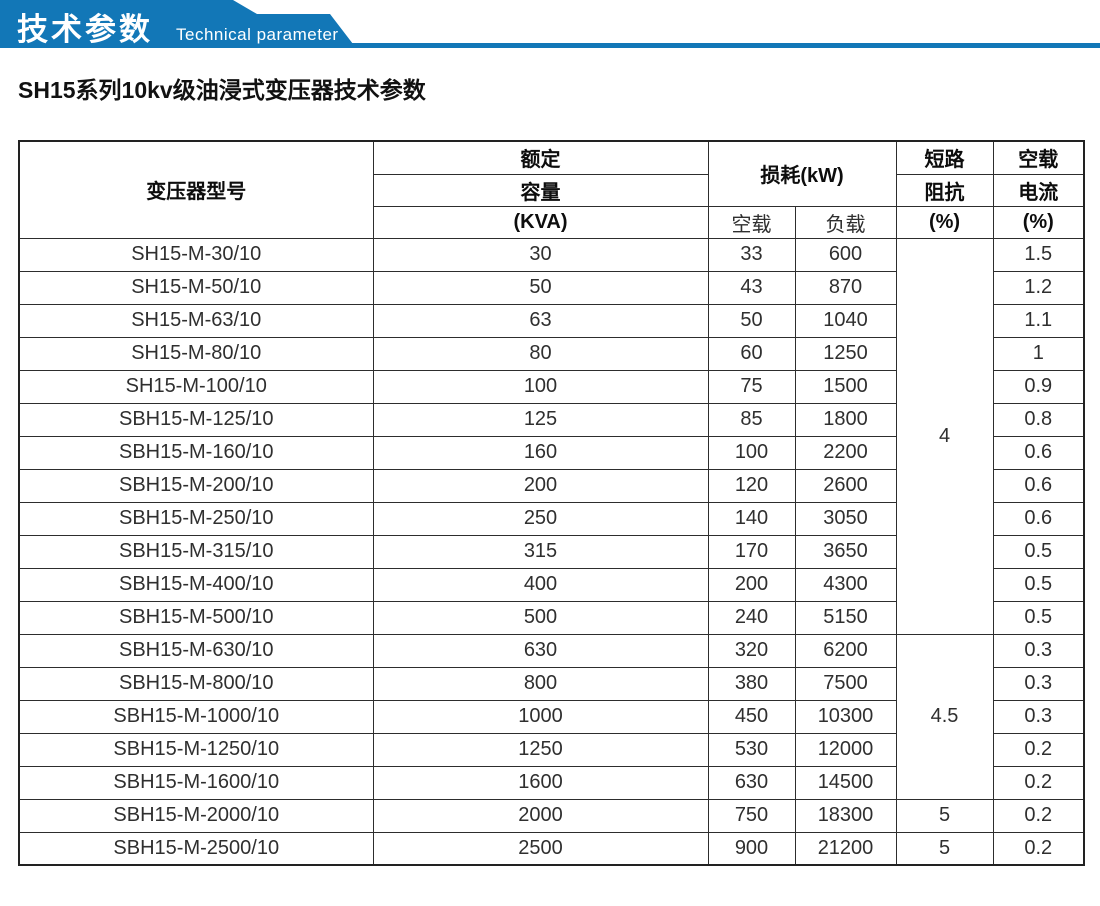 Image resolution: width=1100 pixels, height=906 pixels. I want to click on banner-underline, so click(550, 45).